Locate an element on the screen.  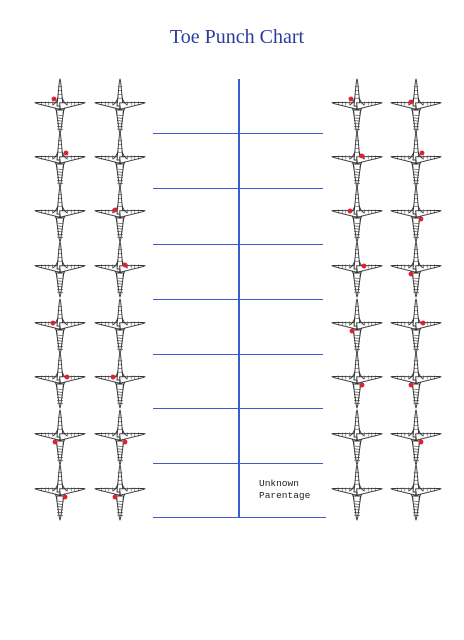
unknown-parentage-label: Unknown Parentage is located at coordinates (284, 490).